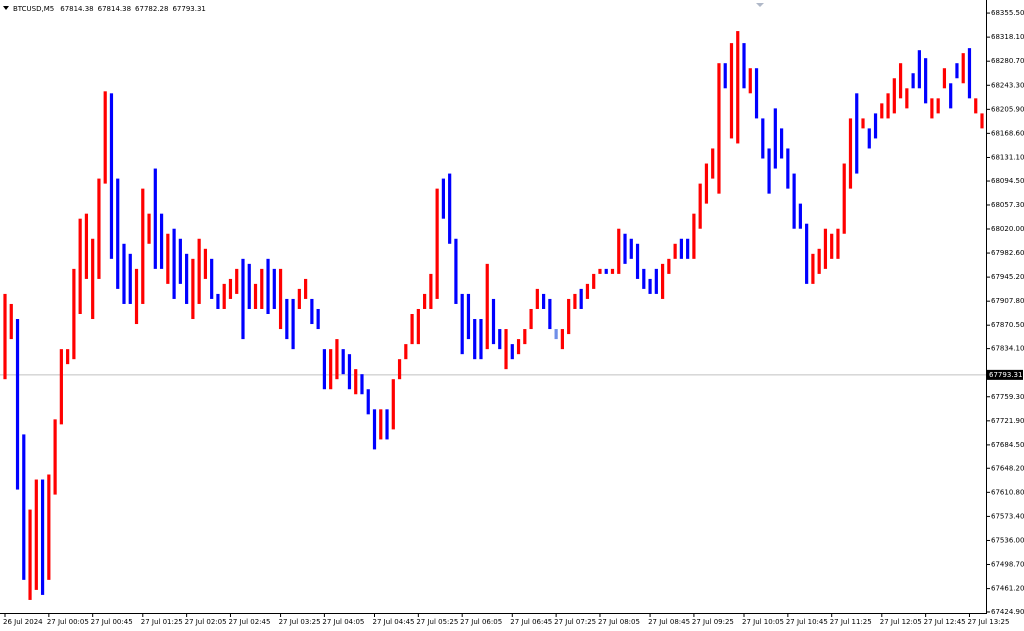 The width and height of the screenshot is (1024, 631). I want to click on y-tick-label: 67870.50, so click(1007, 325).